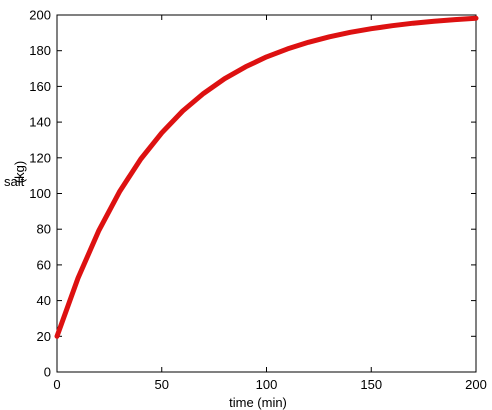  I want to click on y-tick-label: 120, so click(40, 157).